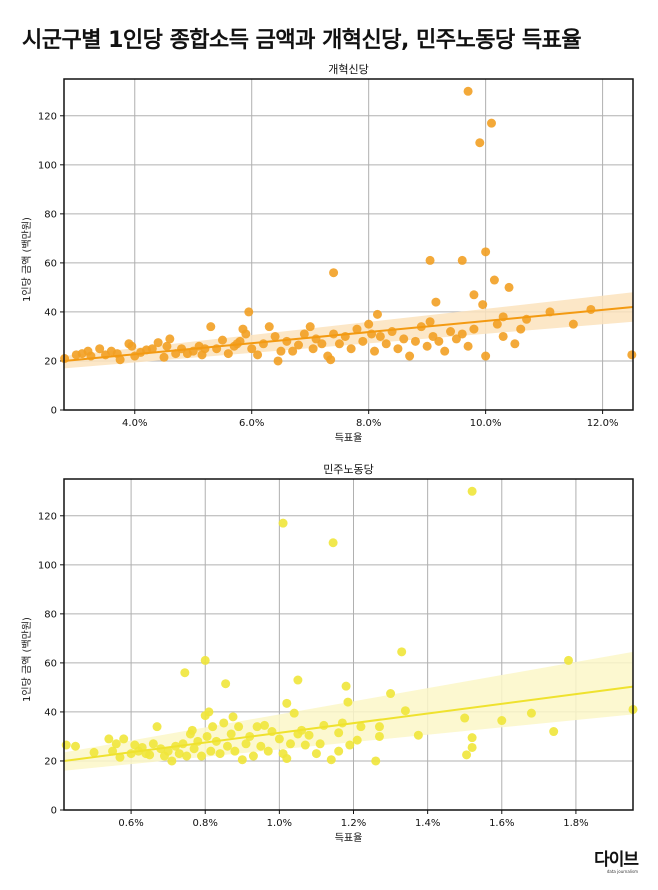 The height and width of the screenshot is (890, 658). I want to click on y-tick-label: 0, so click(54, 811).